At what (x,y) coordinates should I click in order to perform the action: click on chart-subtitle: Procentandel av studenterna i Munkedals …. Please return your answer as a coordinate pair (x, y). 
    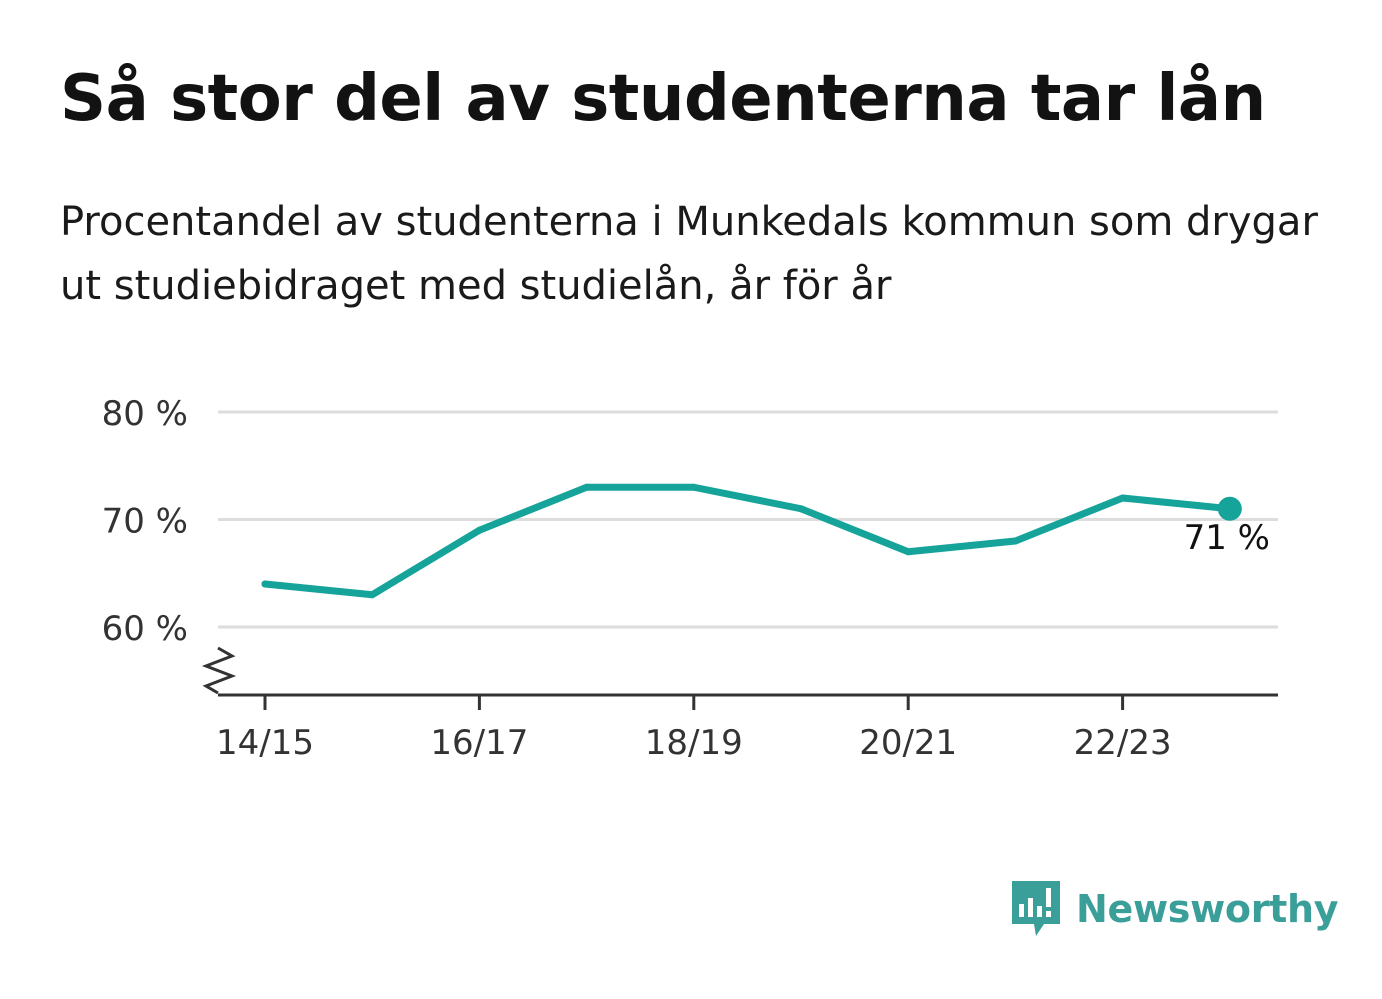
    Looking at the image, I should click on (689, 254).